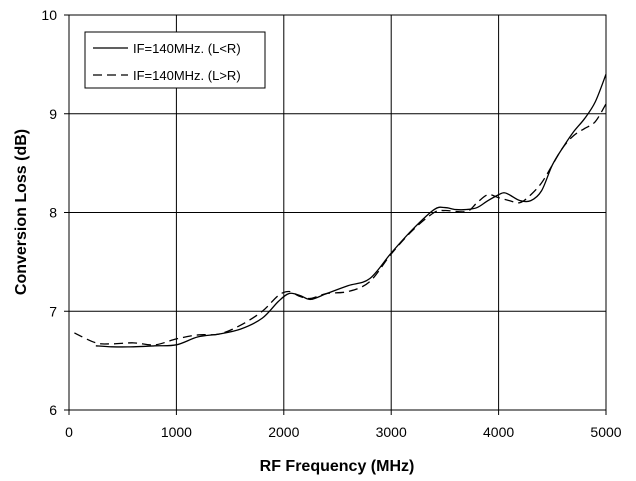 The image size is (636, 481). I want to click on x-tick-label: 5000, so click(605, 432).